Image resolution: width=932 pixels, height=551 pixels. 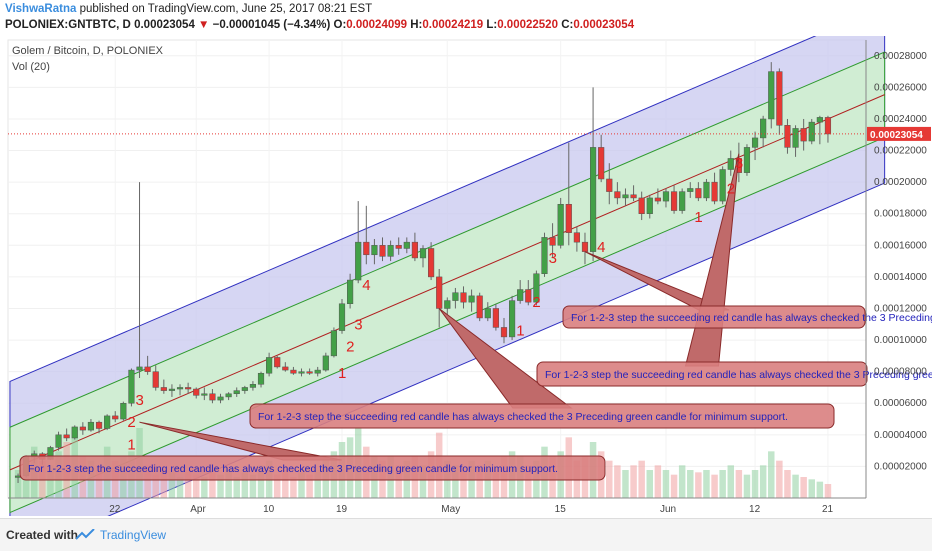 I want to click on tradingview-brand-link: TradingView, so click(x=133, y=535).